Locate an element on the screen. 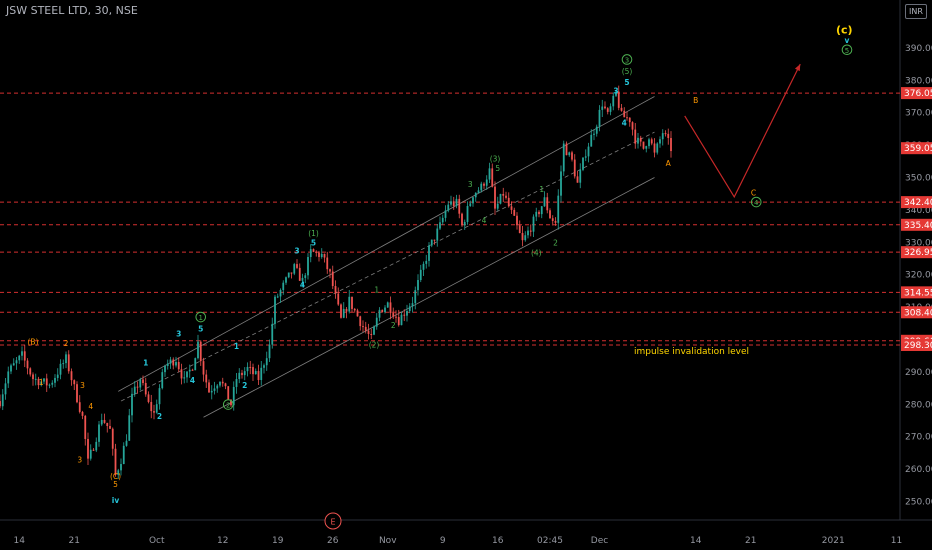  level-label: 376.05 is located at coordinates (918, 94).